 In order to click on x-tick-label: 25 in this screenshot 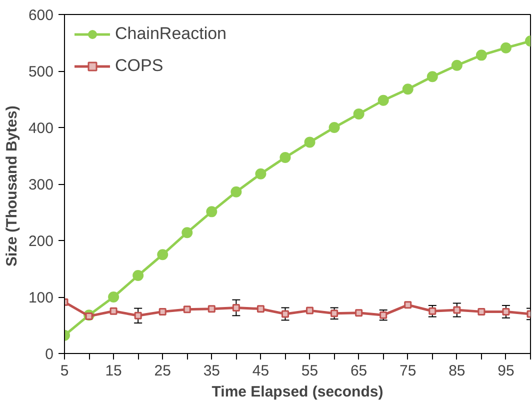, I will do `click(162, 371)`.